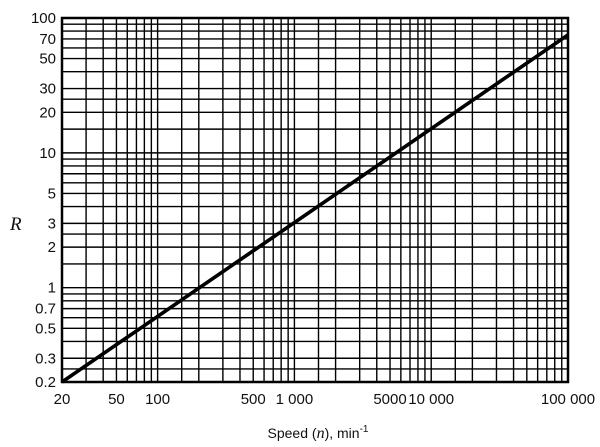 The image size is (600, 447). I want to click on x-axis-title-suffix: ), min, so click(342, 433).